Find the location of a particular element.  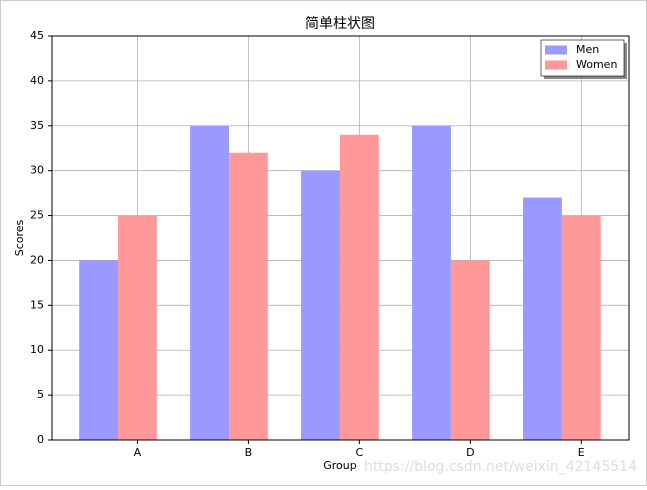

y-axis-label: Scores is located at coordinates (19, 237).